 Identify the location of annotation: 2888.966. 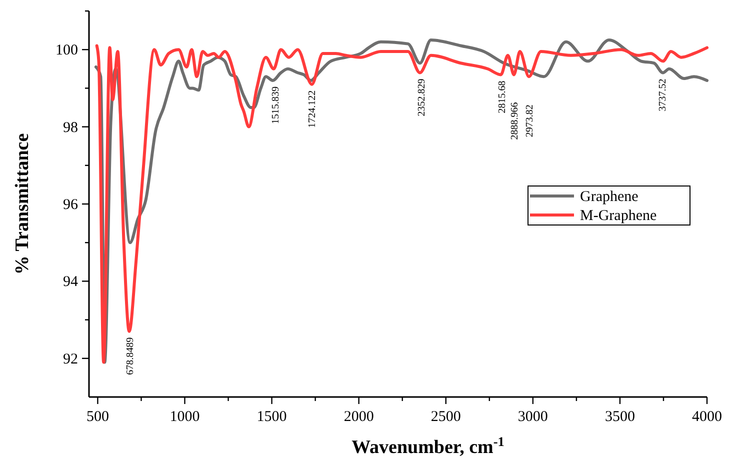
(515, 121).